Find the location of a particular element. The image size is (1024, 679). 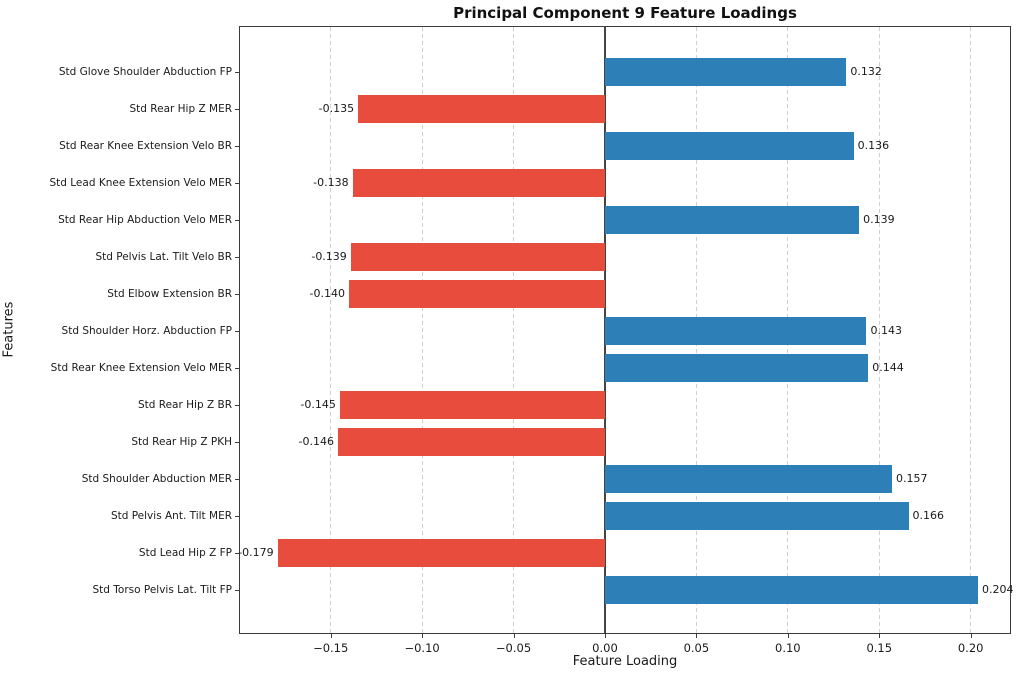

x-tick-label: −0.15 is located at coordinates (331, 648).